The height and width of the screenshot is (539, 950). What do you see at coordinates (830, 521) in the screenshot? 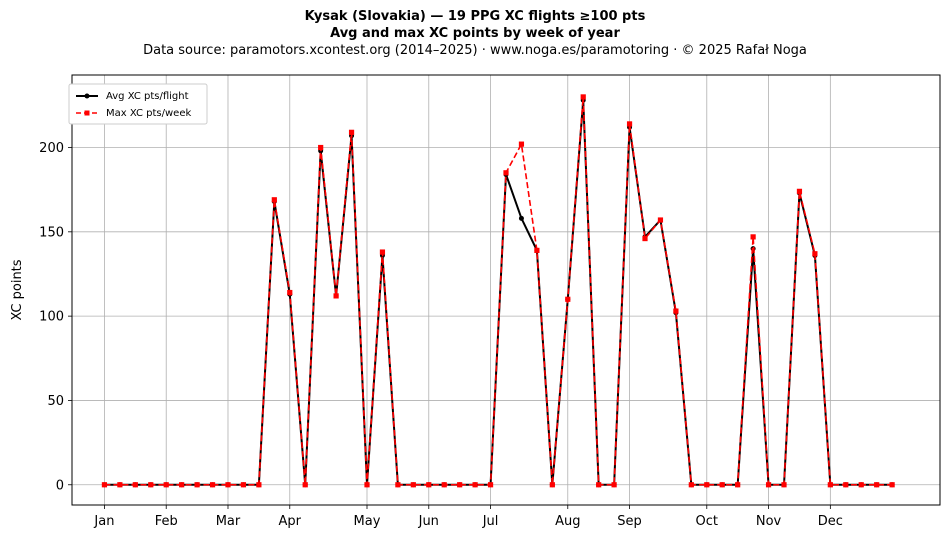
I see `x-tick-label: Dec` at bounding box center [830, 521].